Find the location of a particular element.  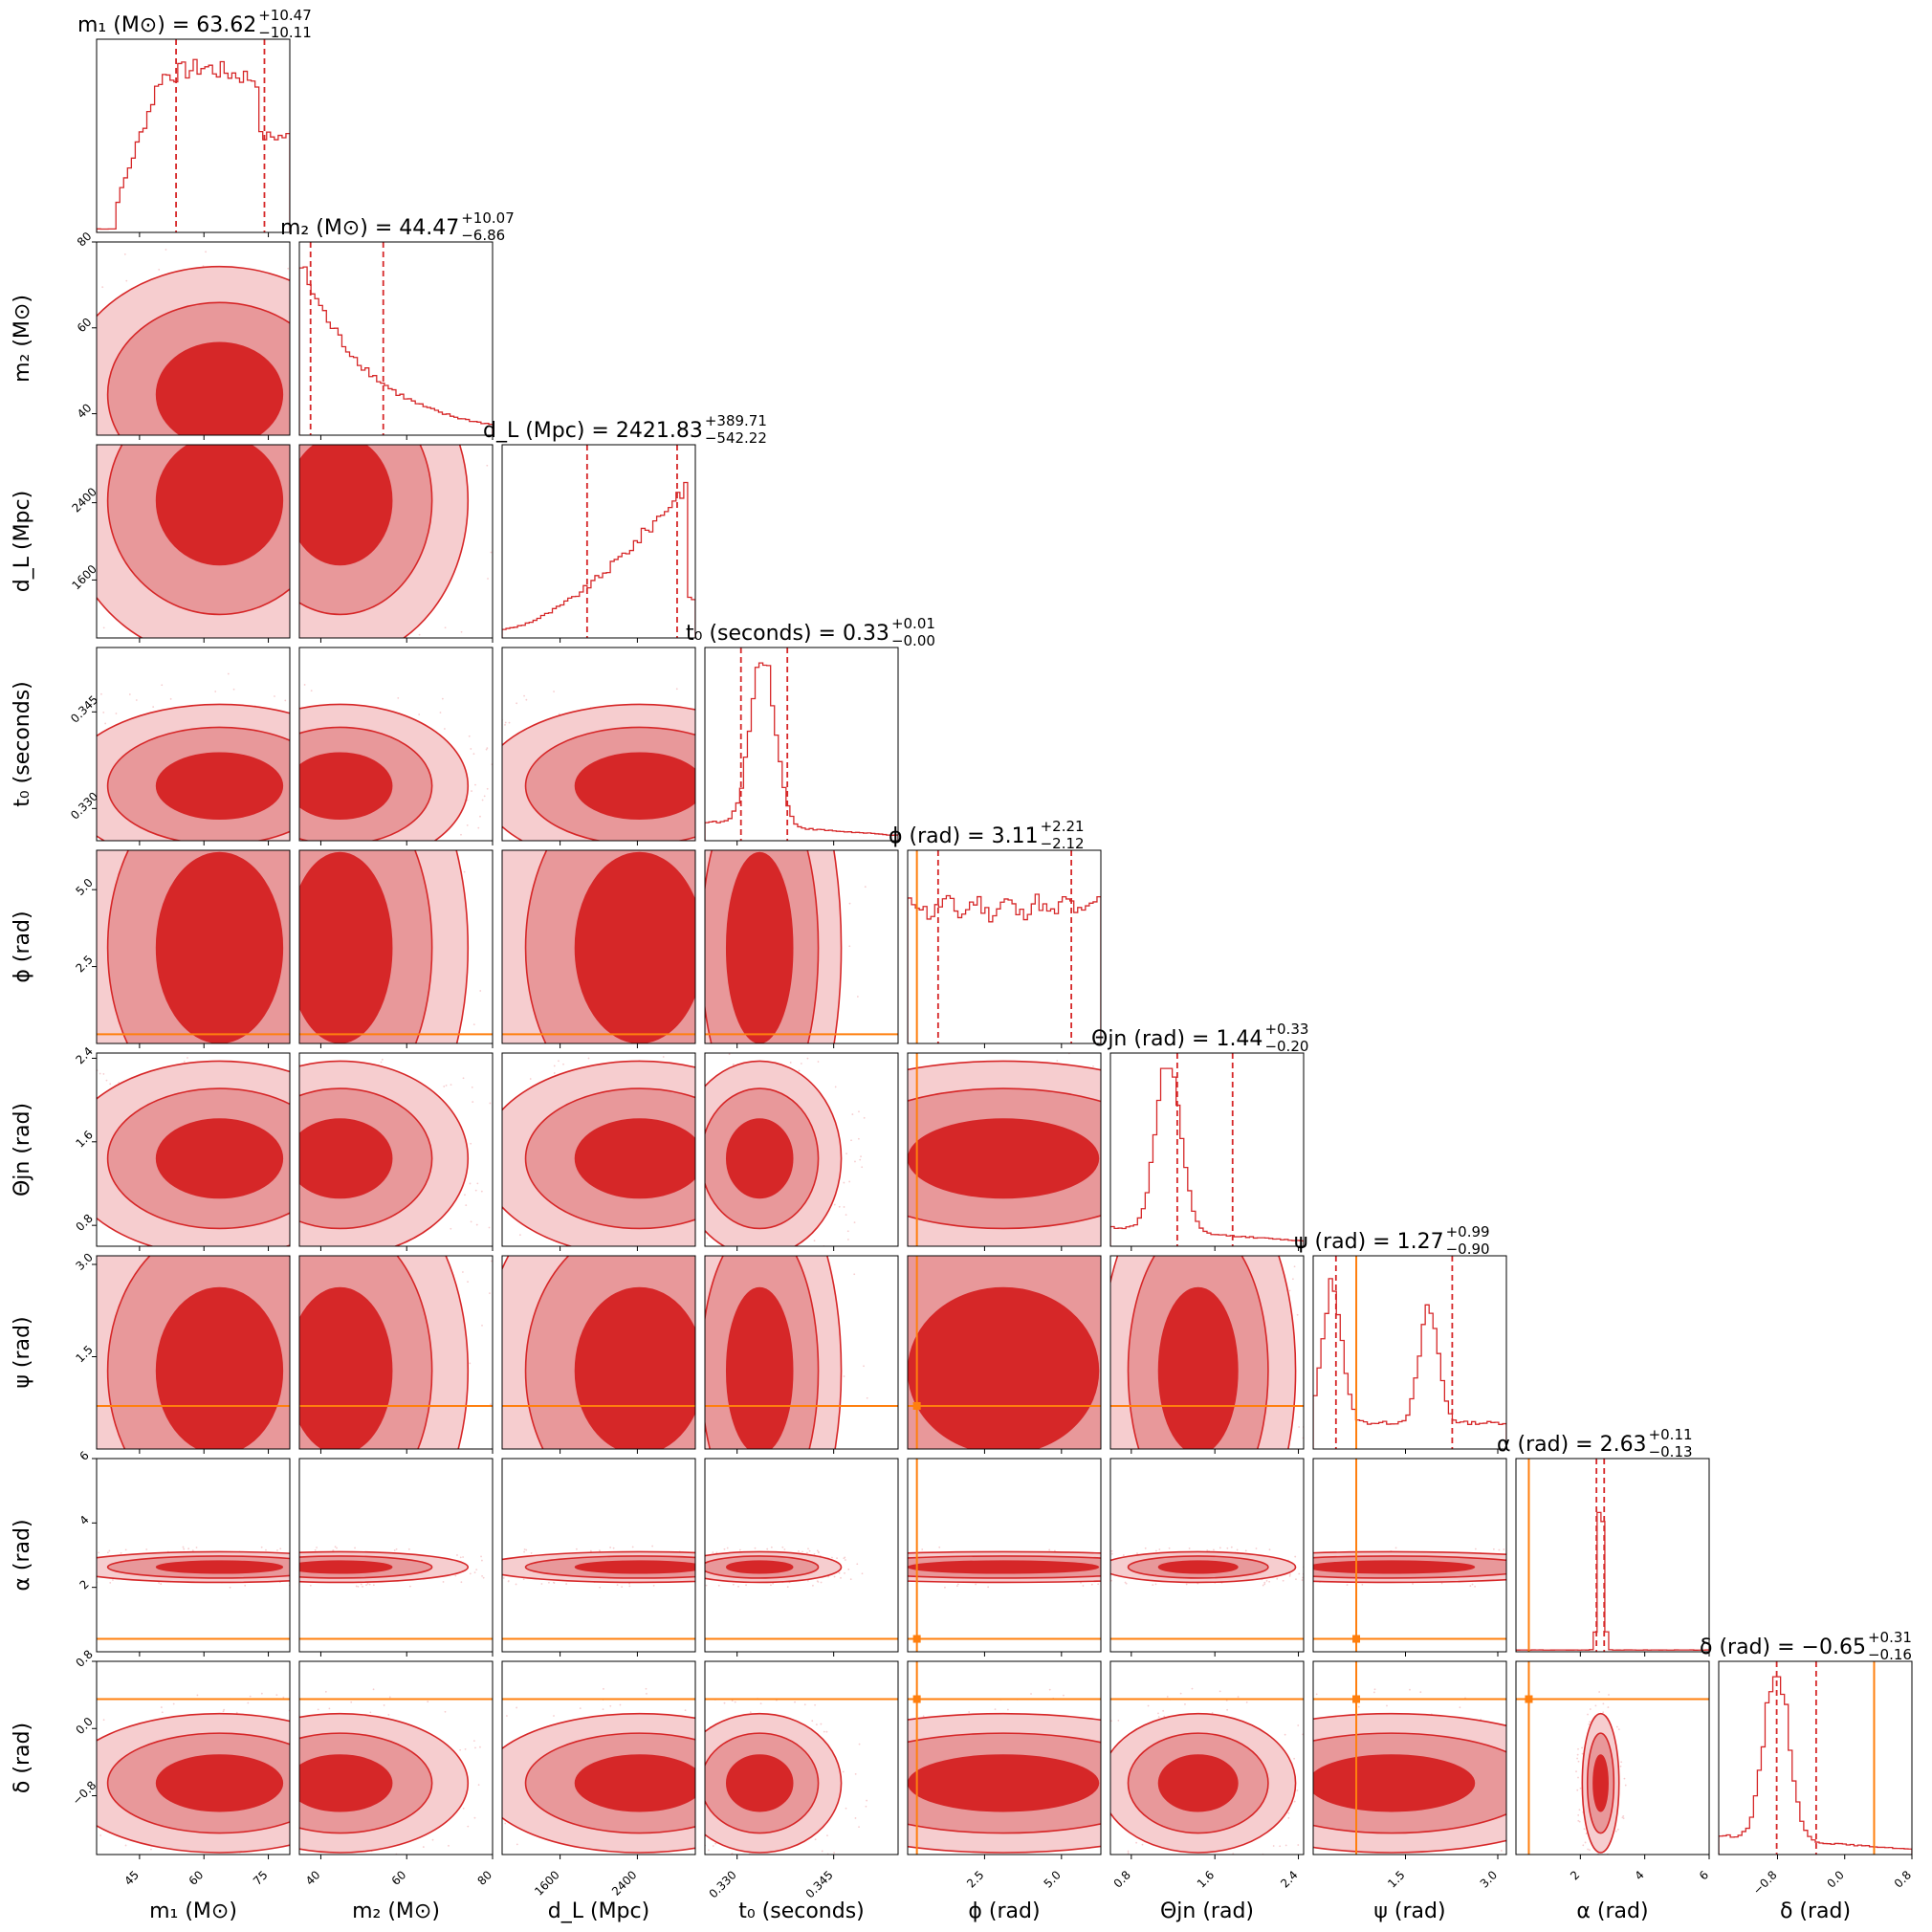

panel-phi-t0 is located at coordinates (801, 948).